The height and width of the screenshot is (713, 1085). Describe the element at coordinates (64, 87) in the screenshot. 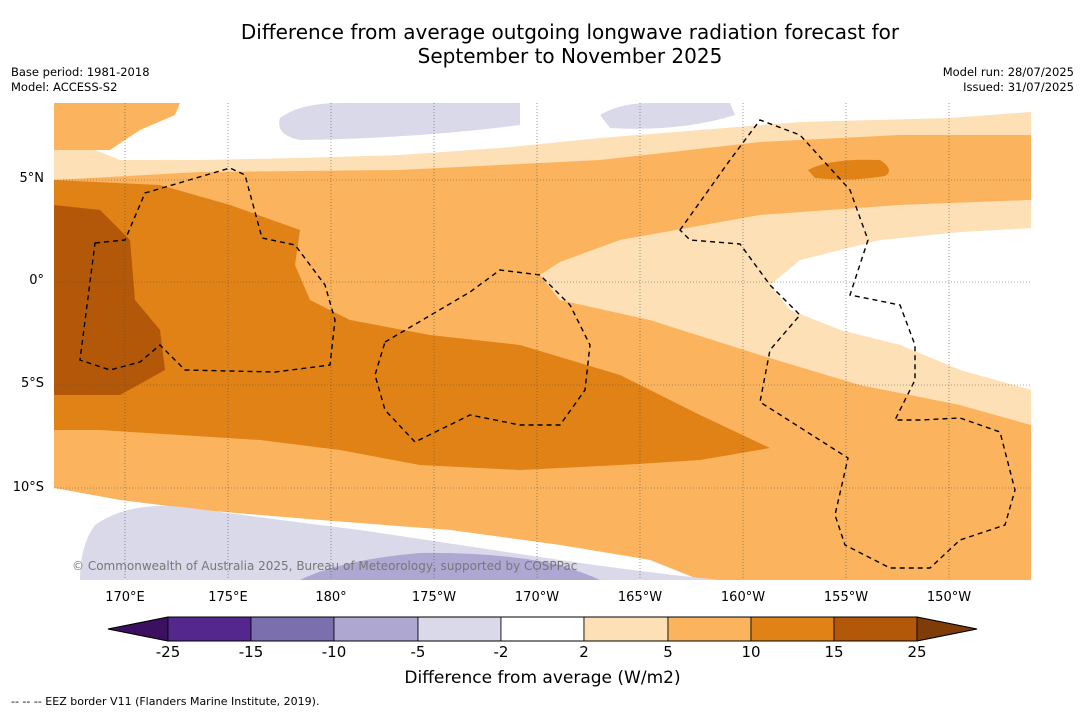

I see `model-name: Model: ACCESS-S2` at that location.